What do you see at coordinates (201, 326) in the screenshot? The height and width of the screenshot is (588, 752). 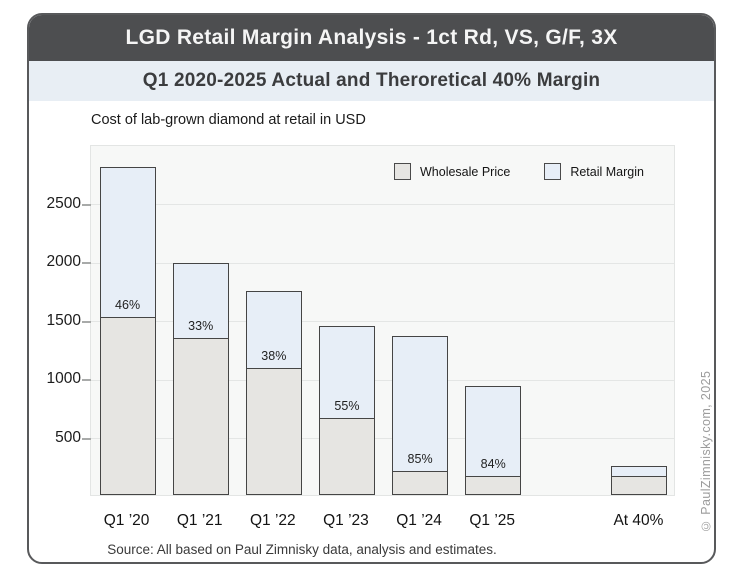 I see `bar-margin-label: 33%` at bounding box center [201, 326].